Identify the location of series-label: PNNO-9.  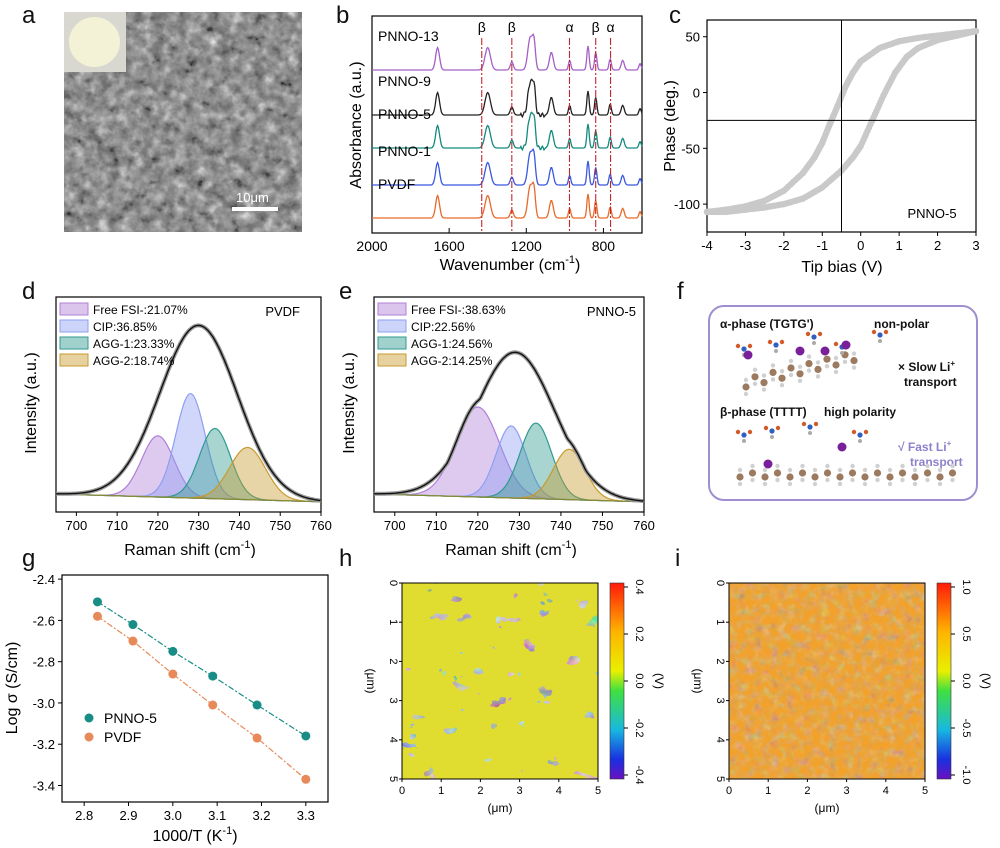
(404, 81).